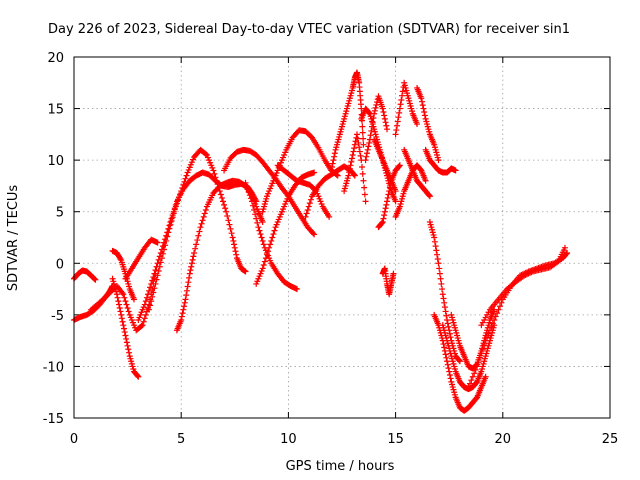  I want to click on x-tick-label: 5, so click(181, 439).